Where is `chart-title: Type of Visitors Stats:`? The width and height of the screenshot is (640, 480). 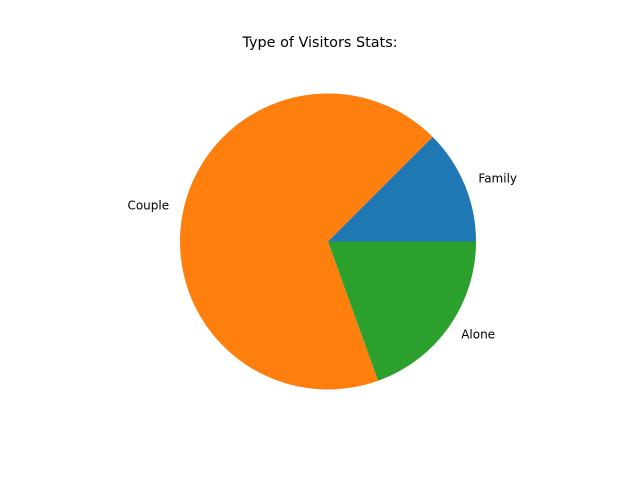 chart-title: Type of Visitors Stats: is located at coordinates (320, 43).